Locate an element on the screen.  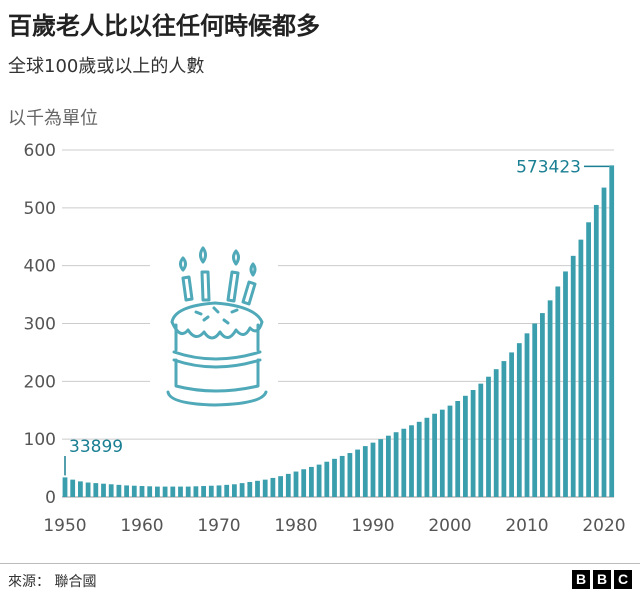
y-axis-ticks: 0 100 200 300 400 500 600 is located at coordinates (40, 324).